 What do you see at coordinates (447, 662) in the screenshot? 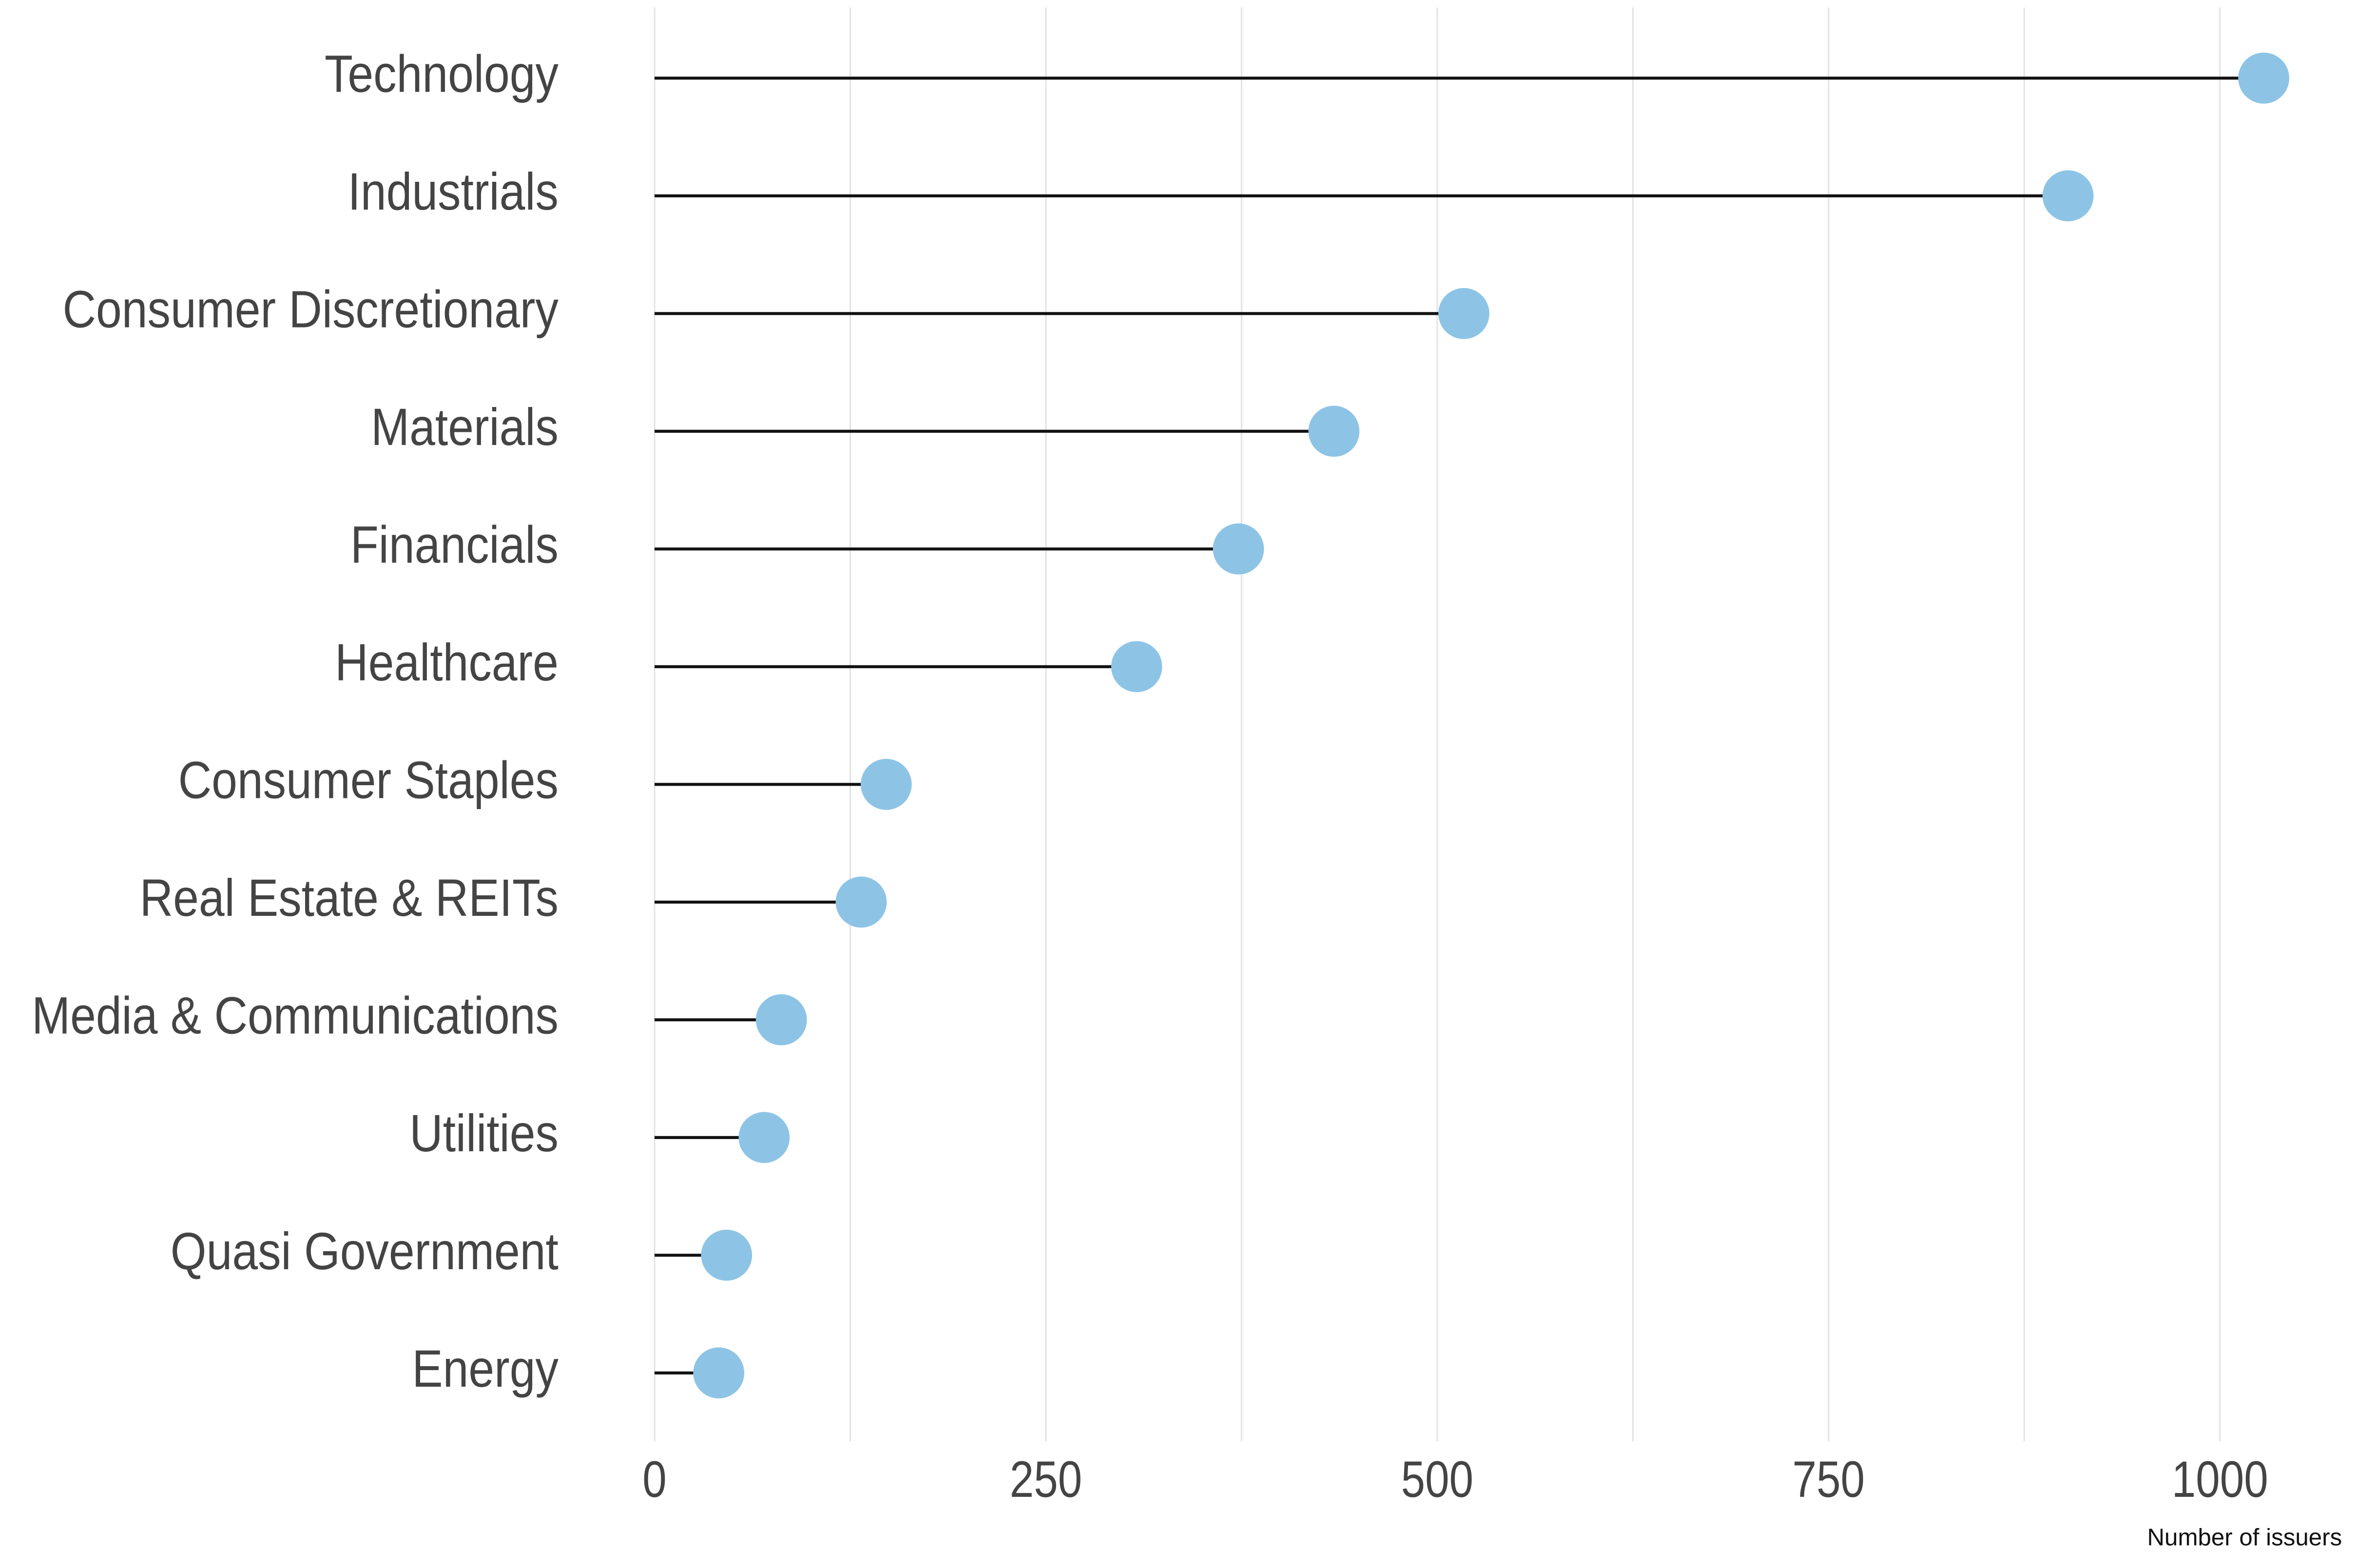
I see `y-tick-label: Healthcare` at bounding box center [447, 662].